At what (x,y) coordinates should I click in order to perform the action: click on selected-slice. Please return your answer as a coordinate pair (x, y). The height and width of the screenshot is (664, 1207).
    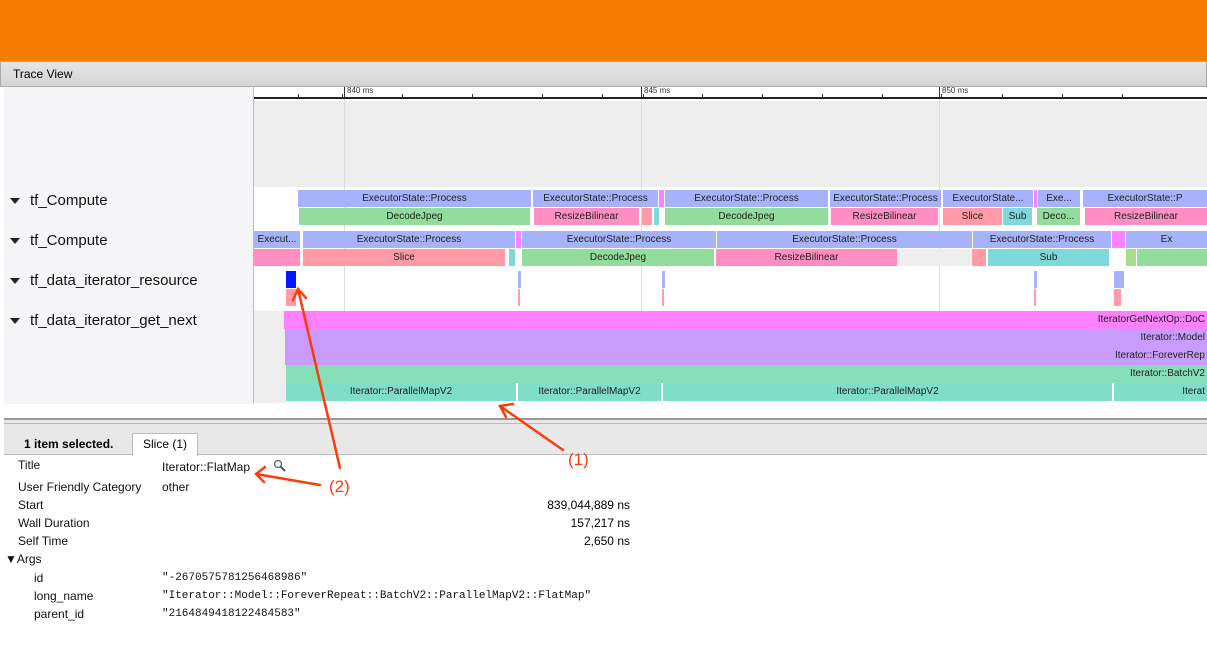
    Looking at the image, I should click on (291, 279).